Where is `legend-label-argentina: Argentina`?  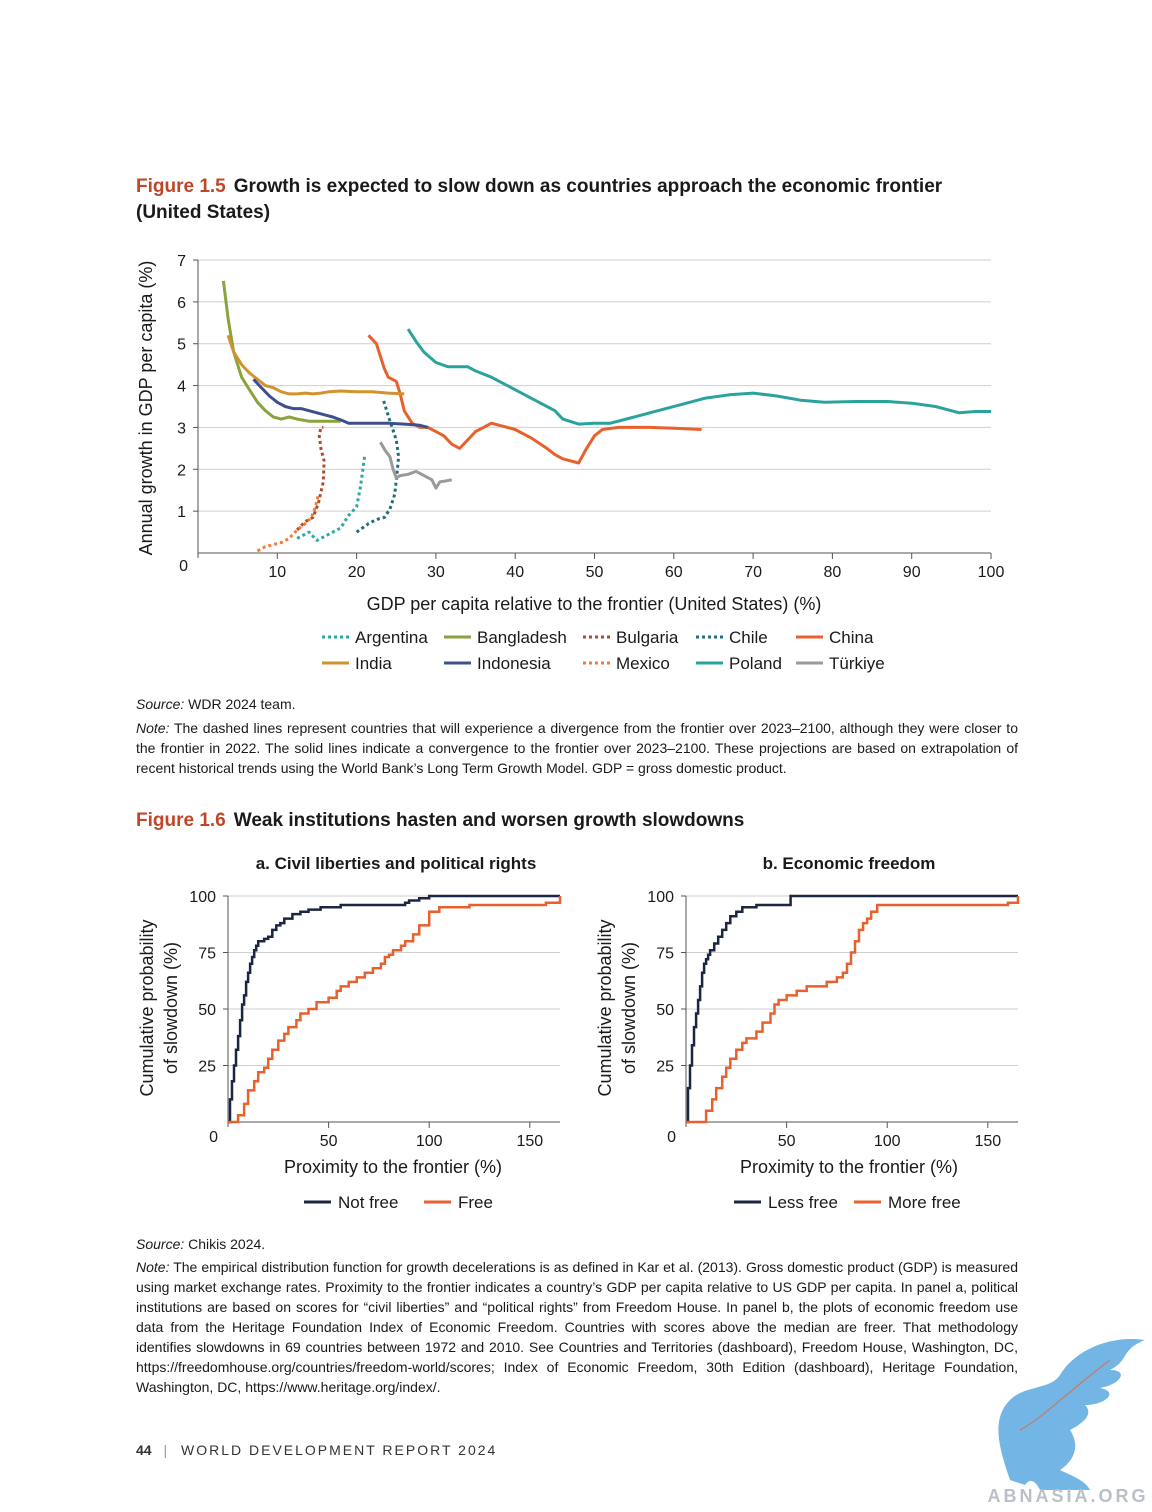 legend-label-argentina: Argentina is located at coordinates (391, 637).